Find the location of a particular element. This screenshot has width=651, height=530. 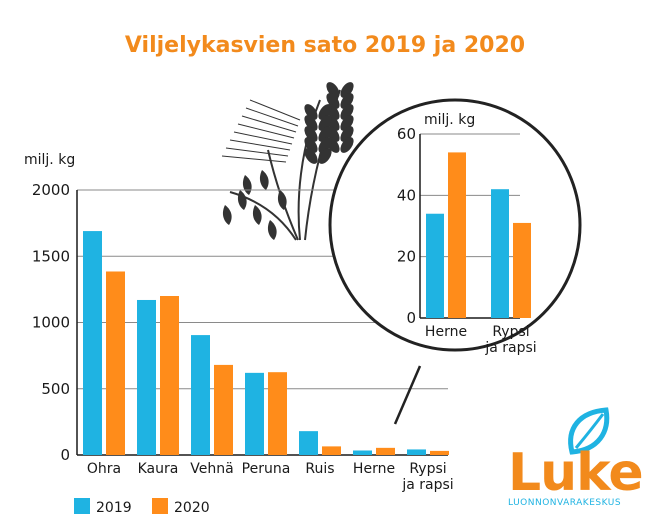

legend-swatch-2019 is located at coordinates (82, 506).